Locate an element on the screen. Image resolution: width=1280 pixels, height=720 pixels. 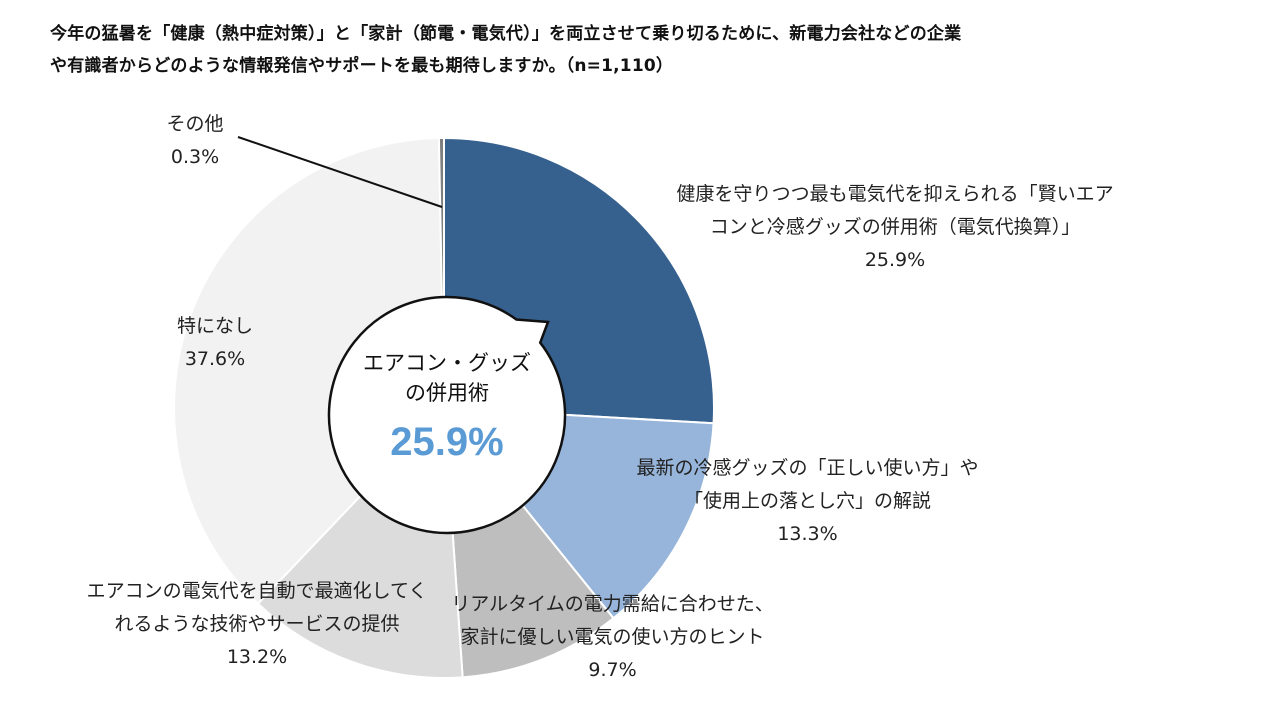
slice-label-line: 「使用上の落とし穴」の解説 is located at coordinates (807, 501).